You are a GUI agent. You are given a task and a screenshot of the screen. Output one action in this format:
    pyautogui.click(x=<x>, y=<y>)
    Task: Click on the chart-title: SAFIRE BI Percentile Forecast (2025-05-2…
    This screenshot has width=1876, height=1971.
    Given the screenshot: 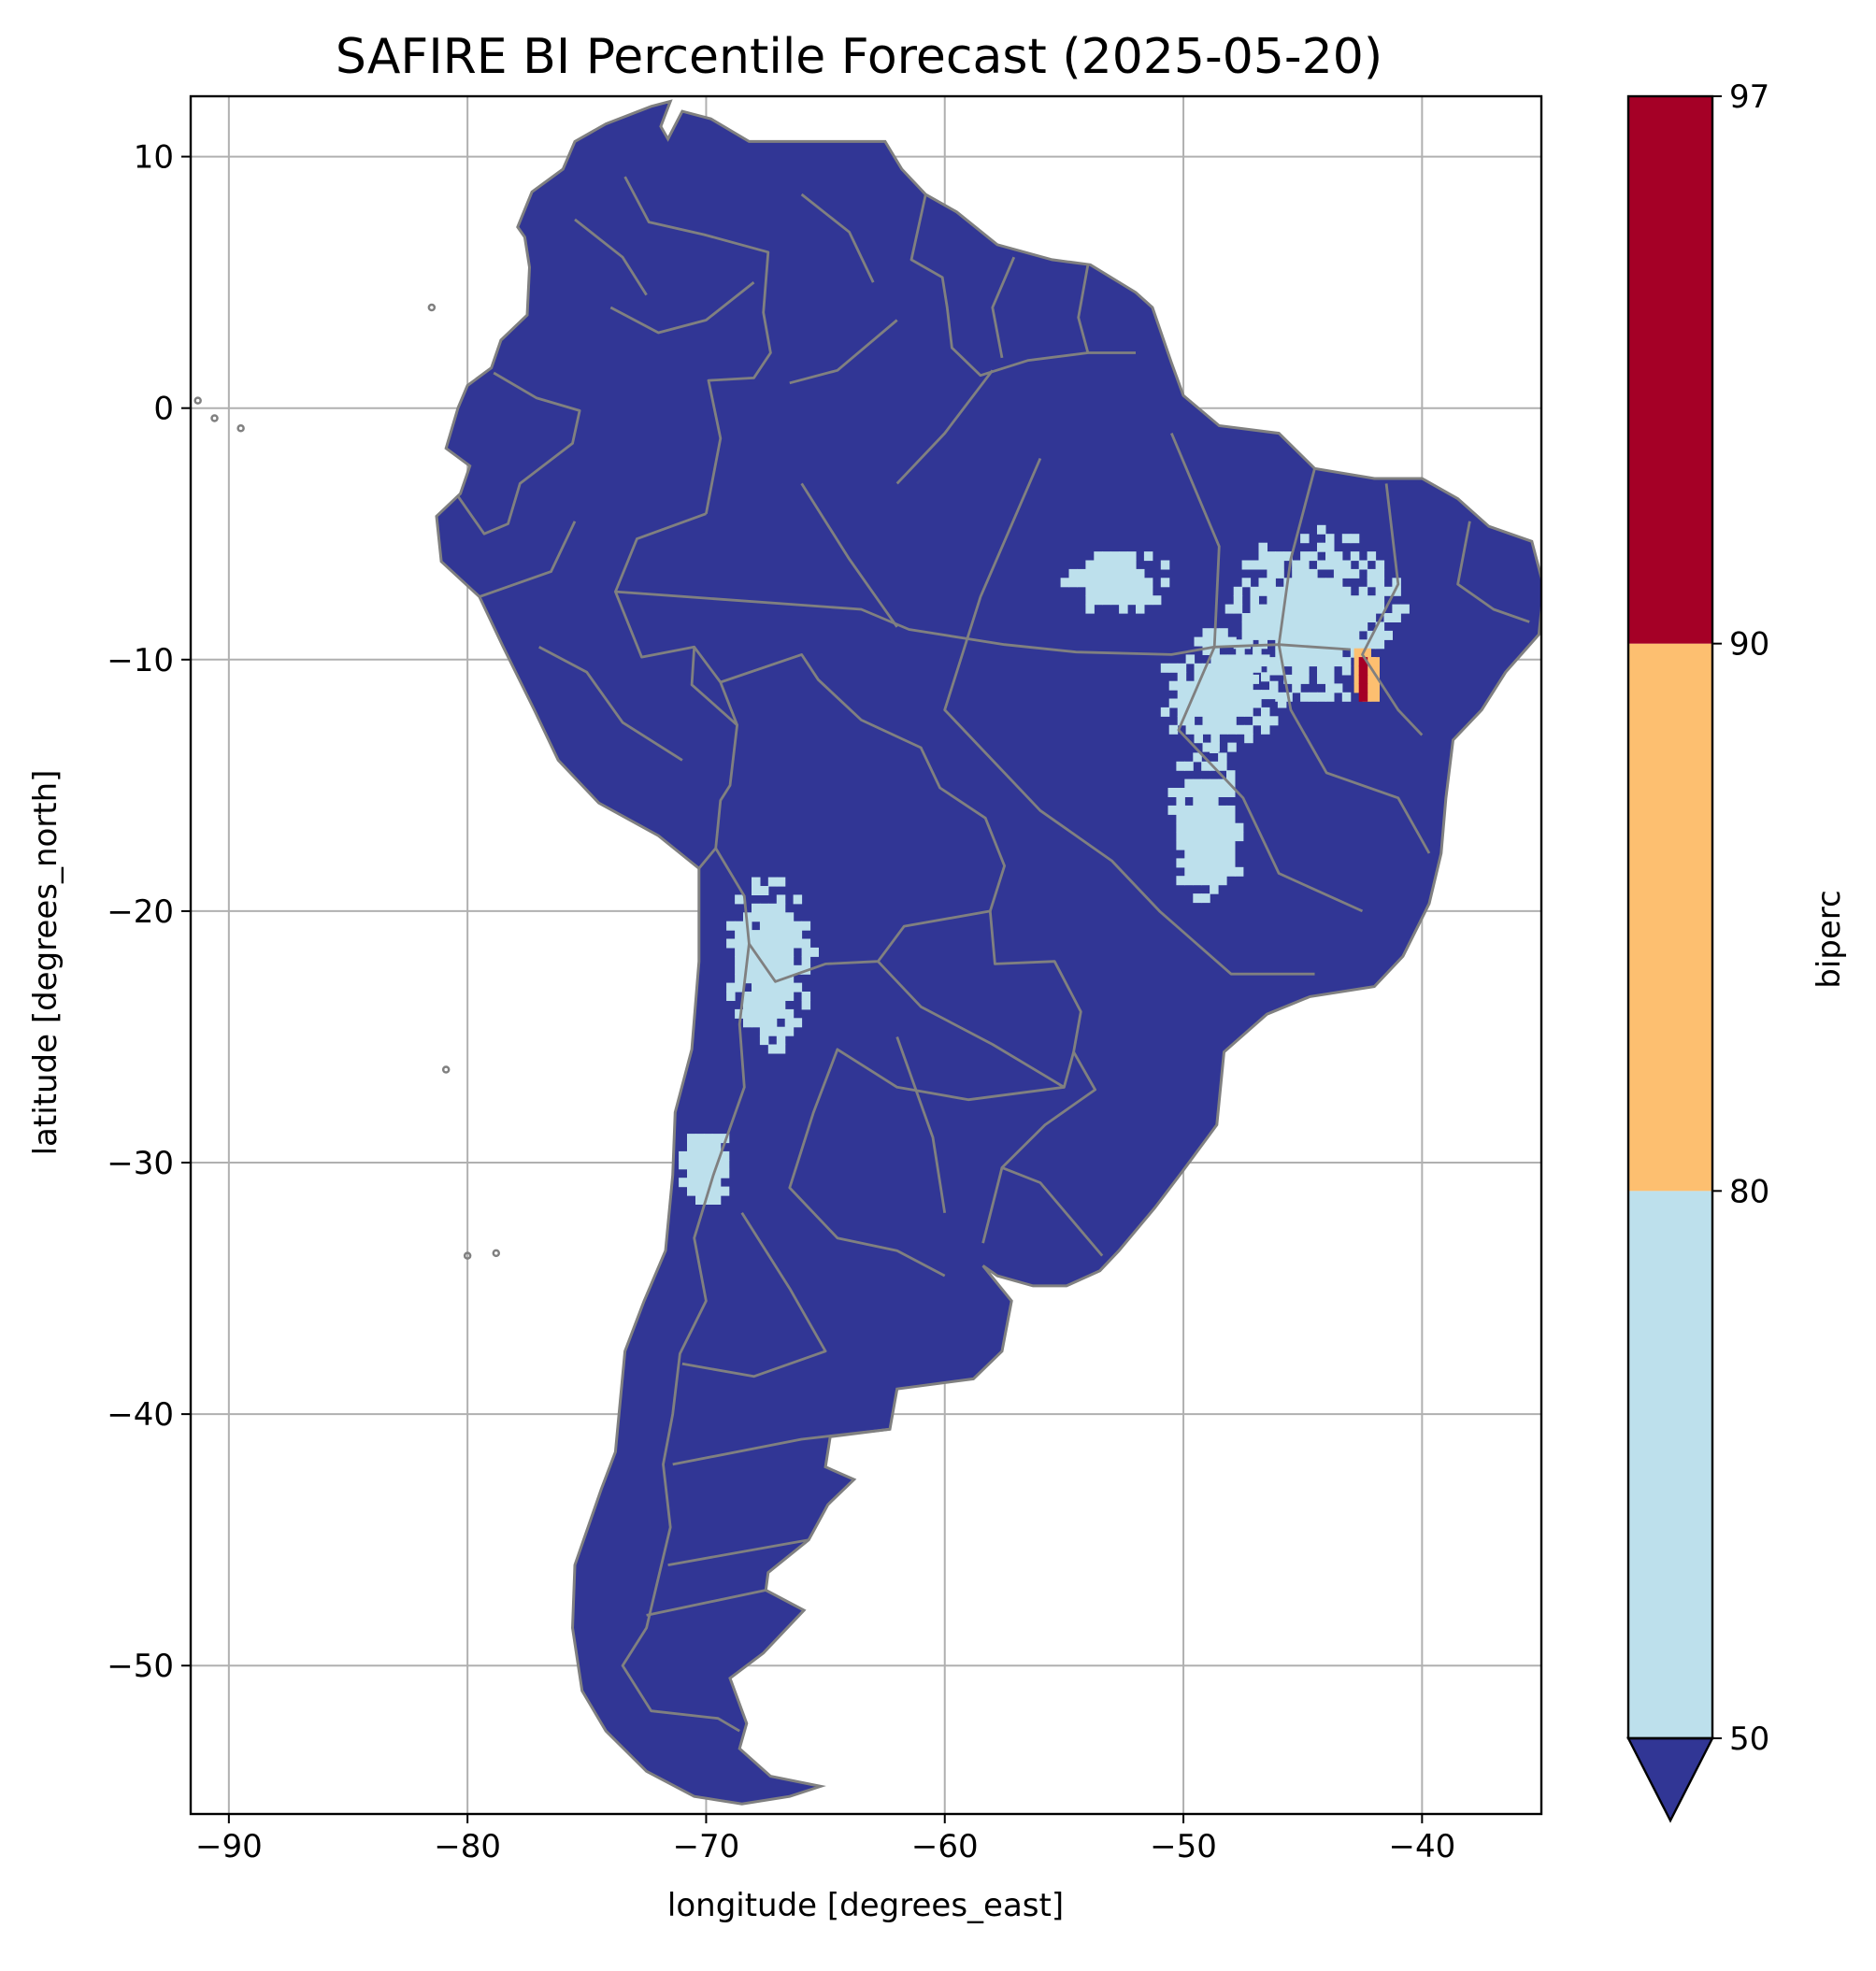 What is the action you would take?
    pyautogui.click(x=859, y=57)
    